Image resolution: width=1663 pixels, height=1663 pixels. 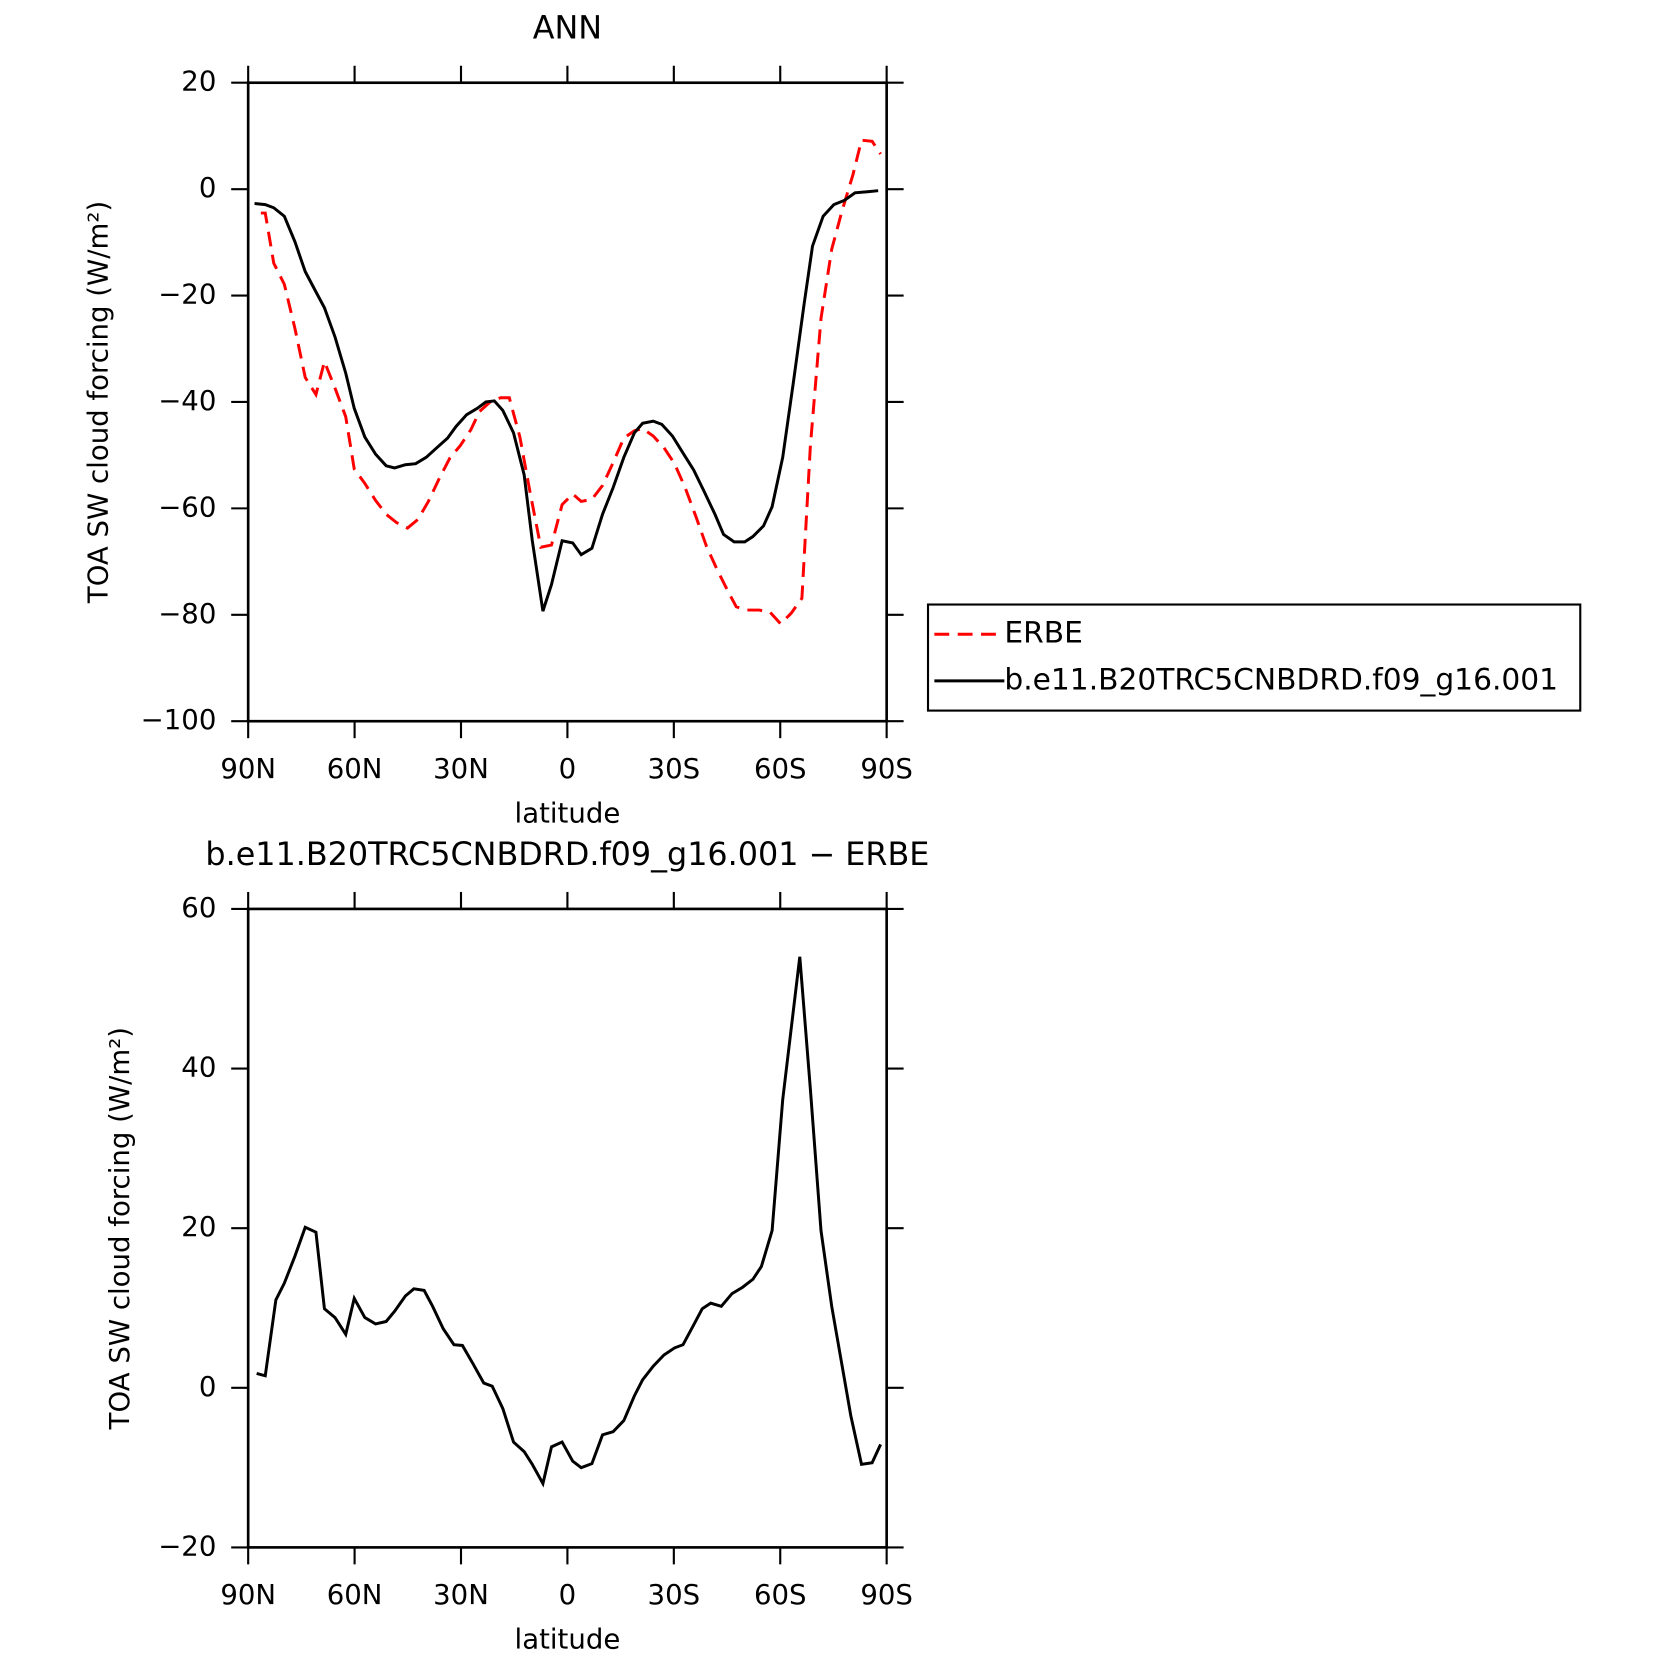 What do you see at coordinates (187, 613) in the screenshot?
I see `y-tick-label: −80` at bounding box center [187, 613].